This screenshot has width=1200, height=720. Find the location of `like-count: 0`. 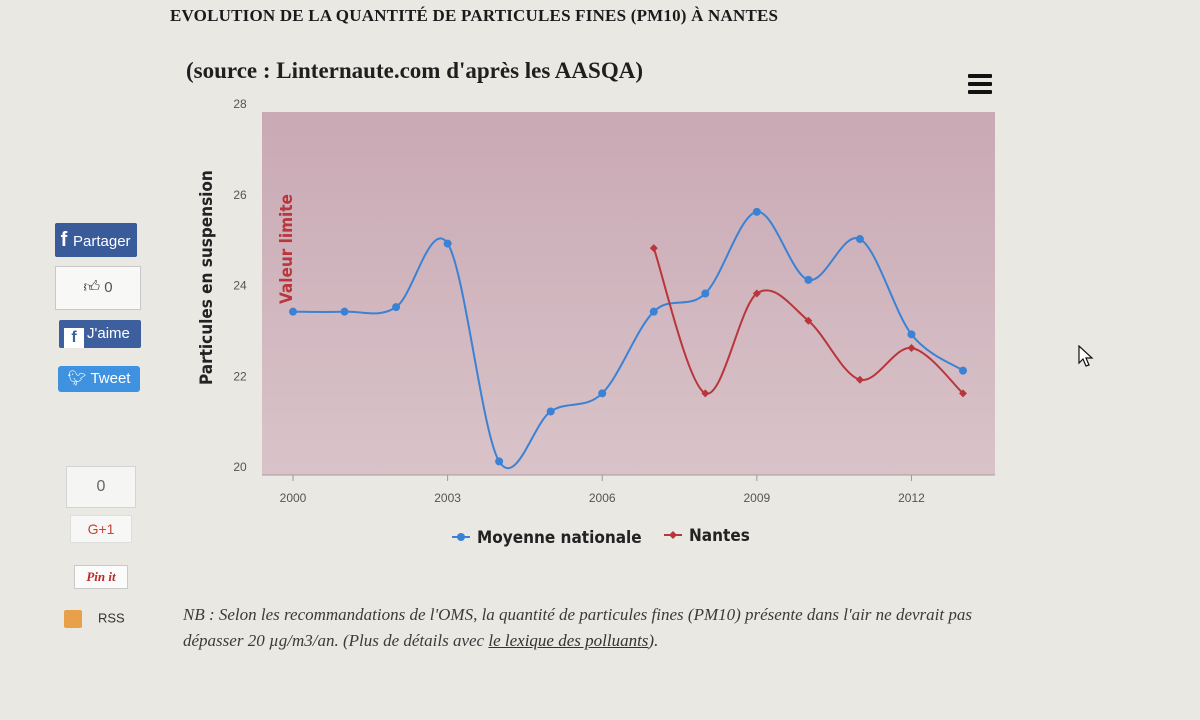

like-count: 0 is located at coordinates (108, 287).